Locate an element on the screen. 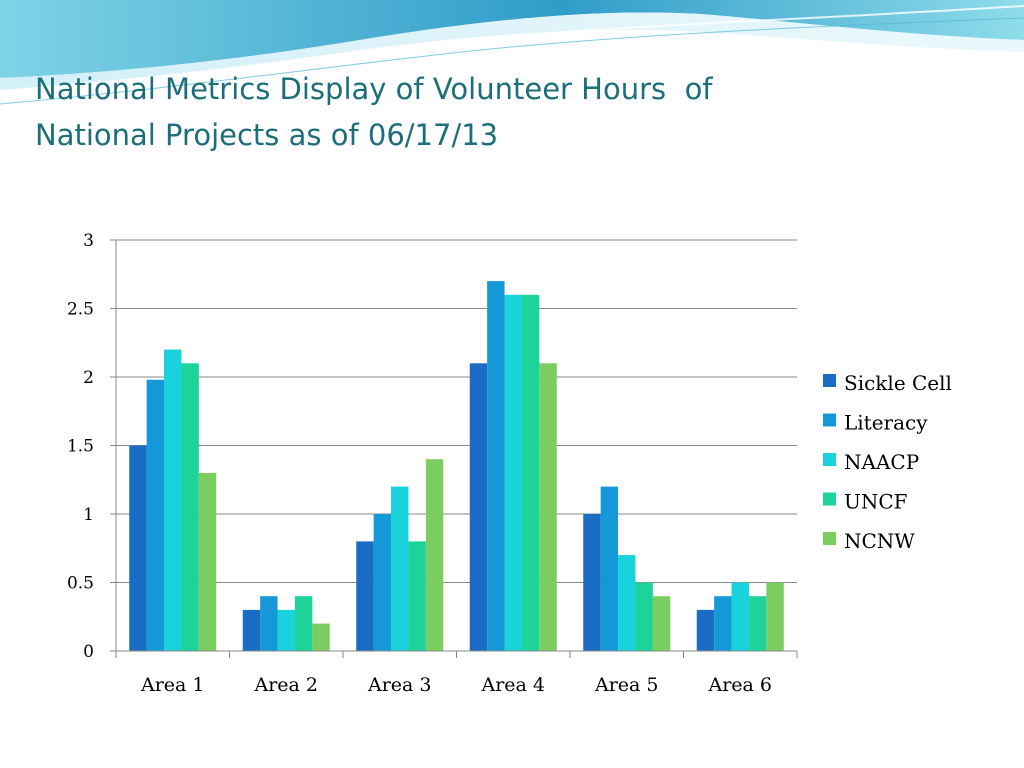 The width and height of the screenshot is (1024, 768). x-tick-label: Area 5 is located at coordinates (626, 685).